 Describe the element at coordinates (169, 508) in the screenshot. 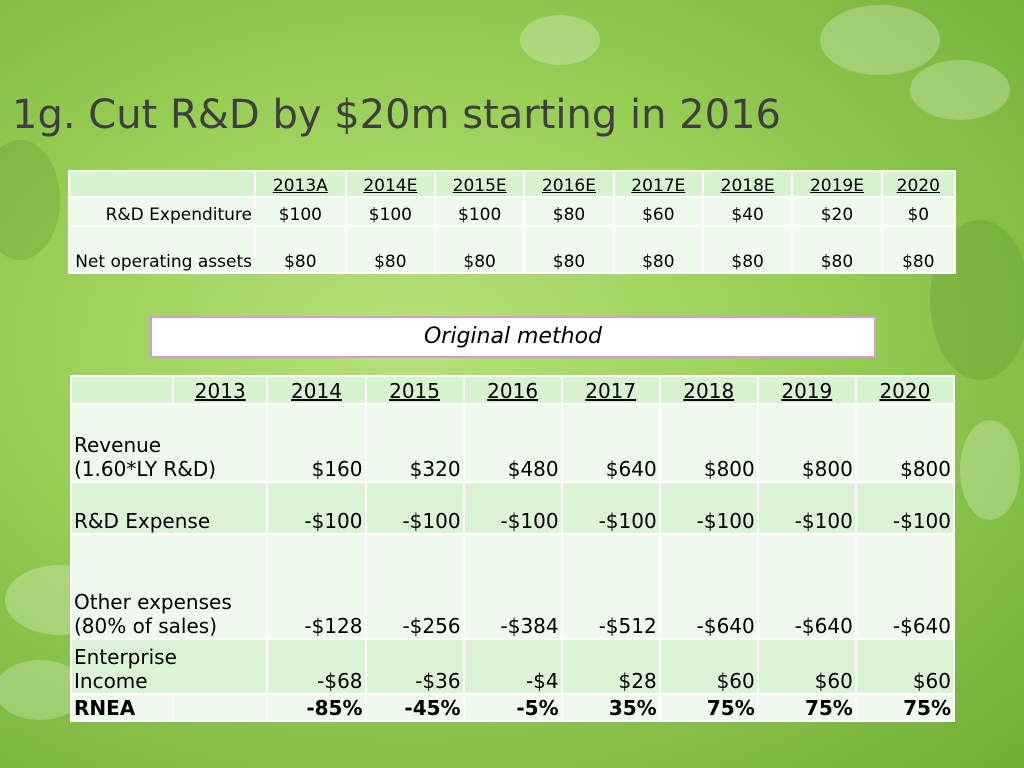

I see `row-label: R&D Expense` at that location.